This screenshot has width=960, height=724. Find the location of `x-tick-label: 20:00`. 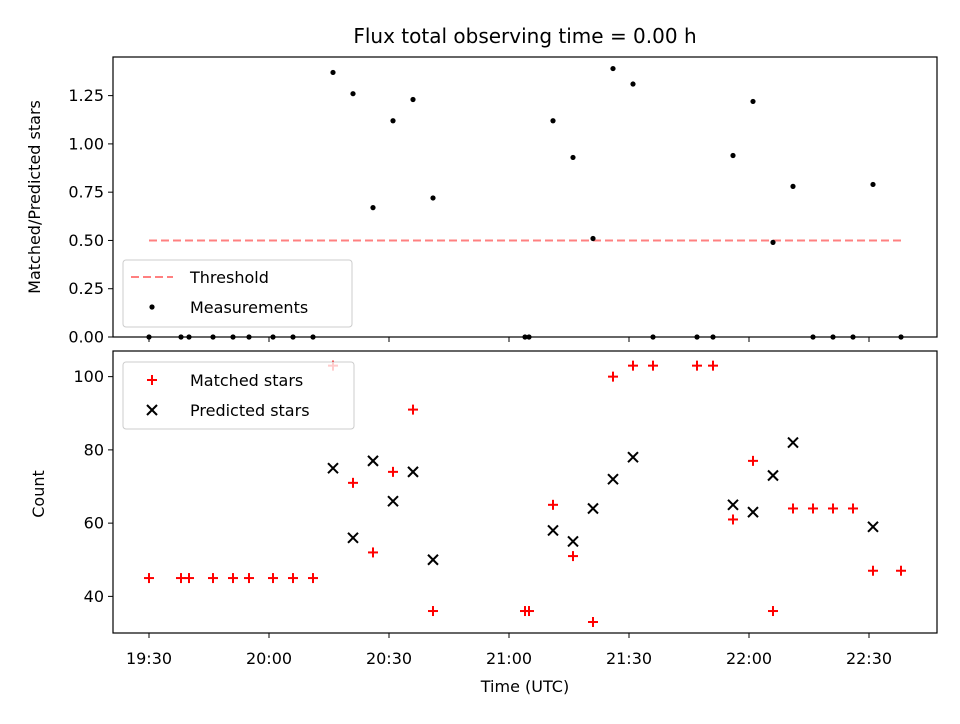

x-tick-label: 20:00 is located at coordinates (269, 658).